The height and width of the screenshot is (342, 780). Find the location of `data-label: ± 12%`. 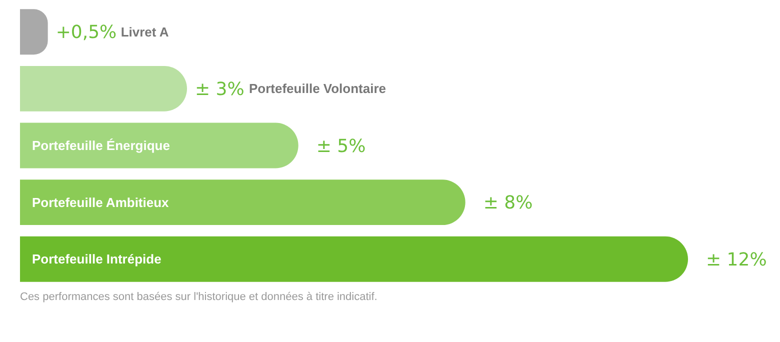

data-label: ± 12% is located at coordinates (736, 259).